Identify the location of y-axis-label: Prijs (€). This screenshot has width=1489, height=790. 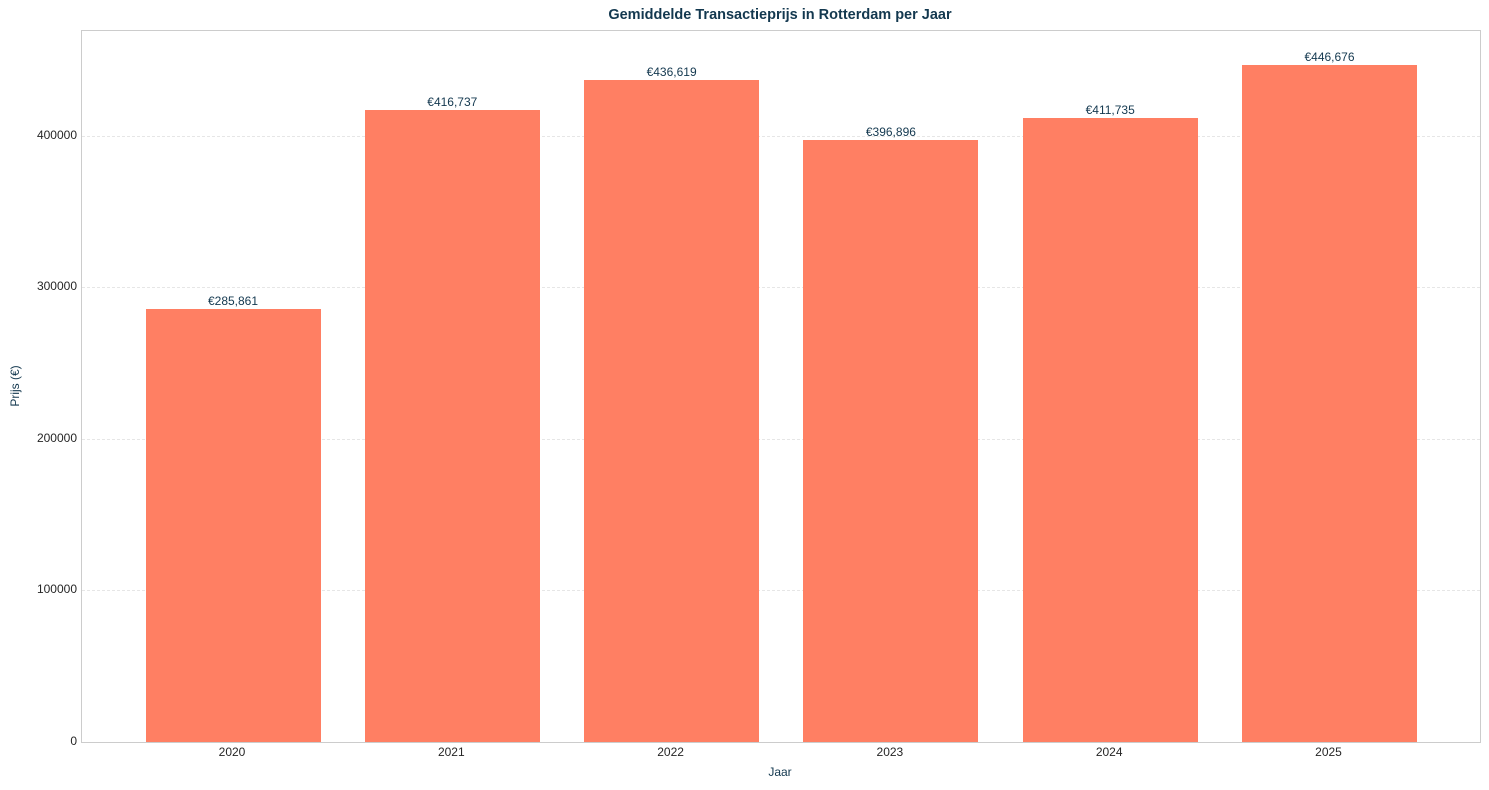
(15, 386).